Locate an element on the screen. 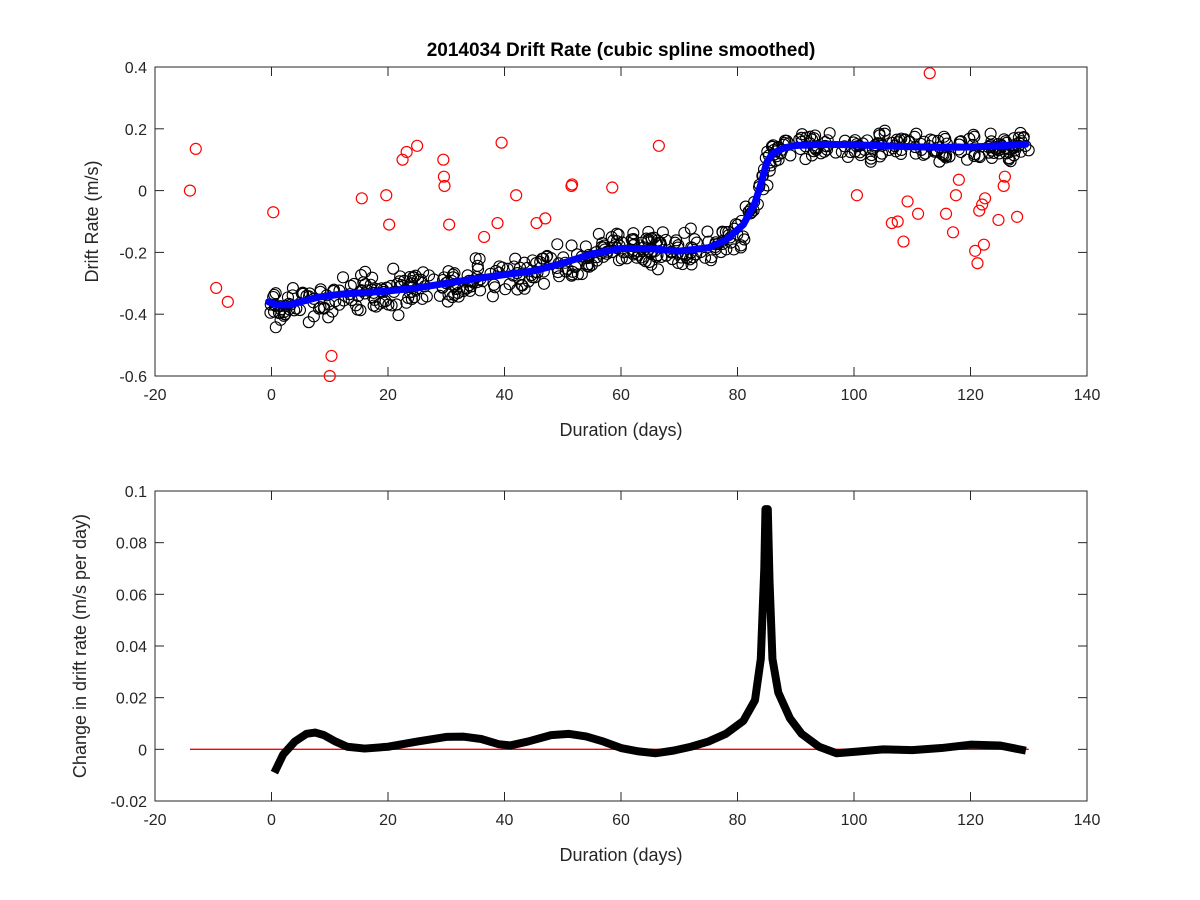  y-tick-label: 0.1 is located at coordinates (136, 492).